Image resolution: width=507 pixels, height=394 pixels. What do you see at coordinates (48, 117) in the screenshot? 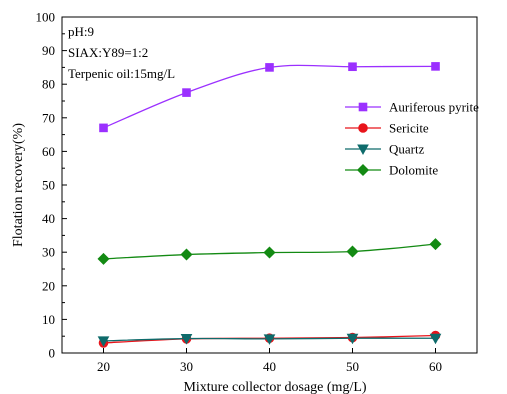
I see `y-tick-label: 70` at bounding box center [48, 117].